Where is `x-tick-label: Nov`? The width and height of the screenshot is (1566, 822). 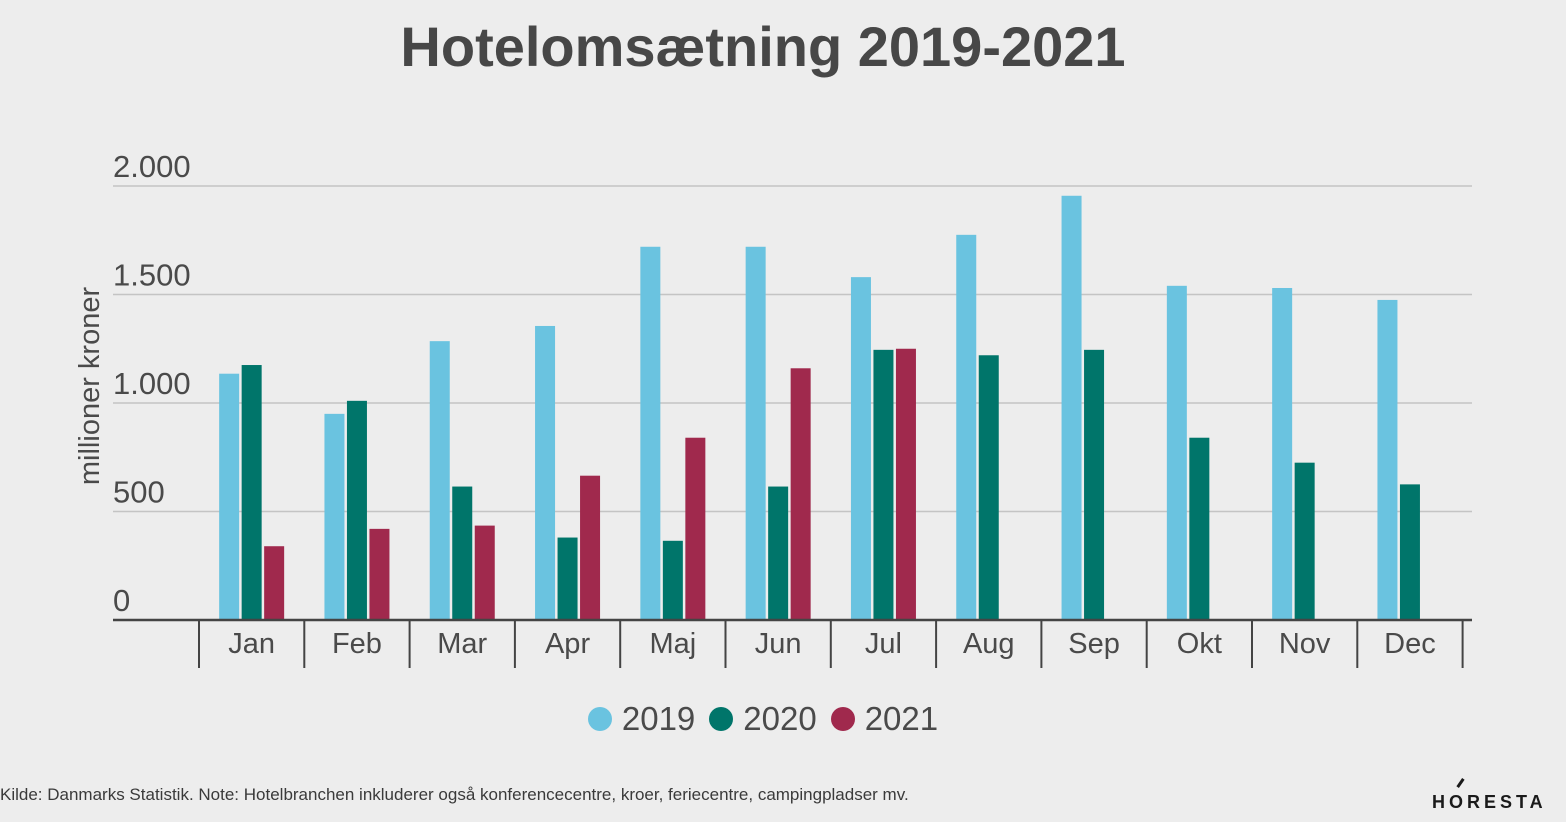 x-tick-label: Nov is located at coordinates (1305, 644).